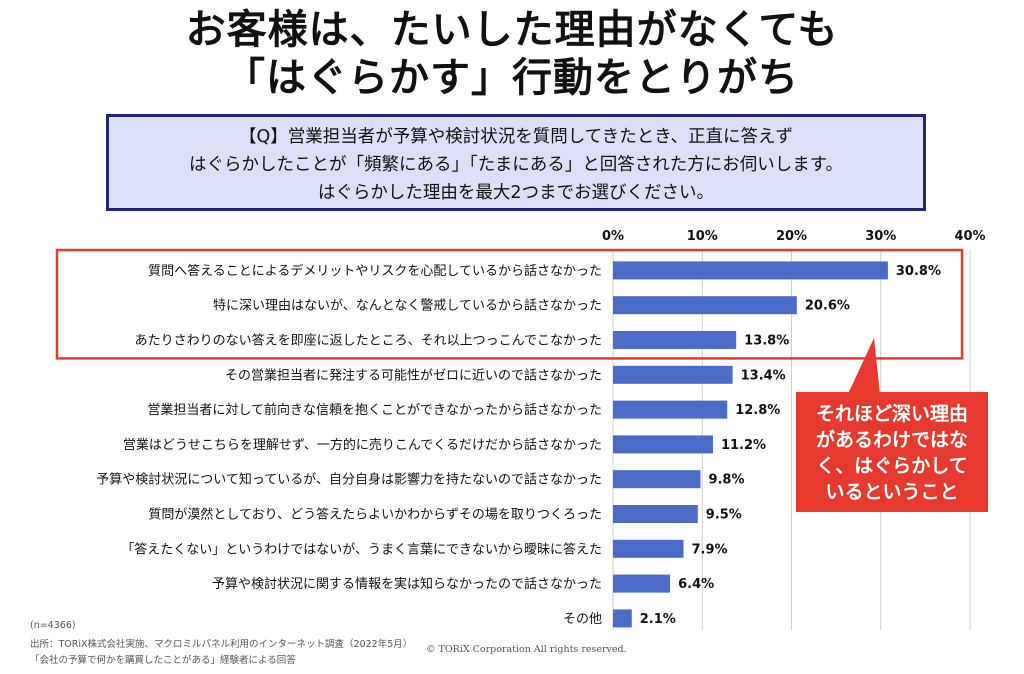 This screenshot has height=674, width=1024. Describe the element at coordinates (582, 619) in the screenshot. I see `category-label: その他` at that location.